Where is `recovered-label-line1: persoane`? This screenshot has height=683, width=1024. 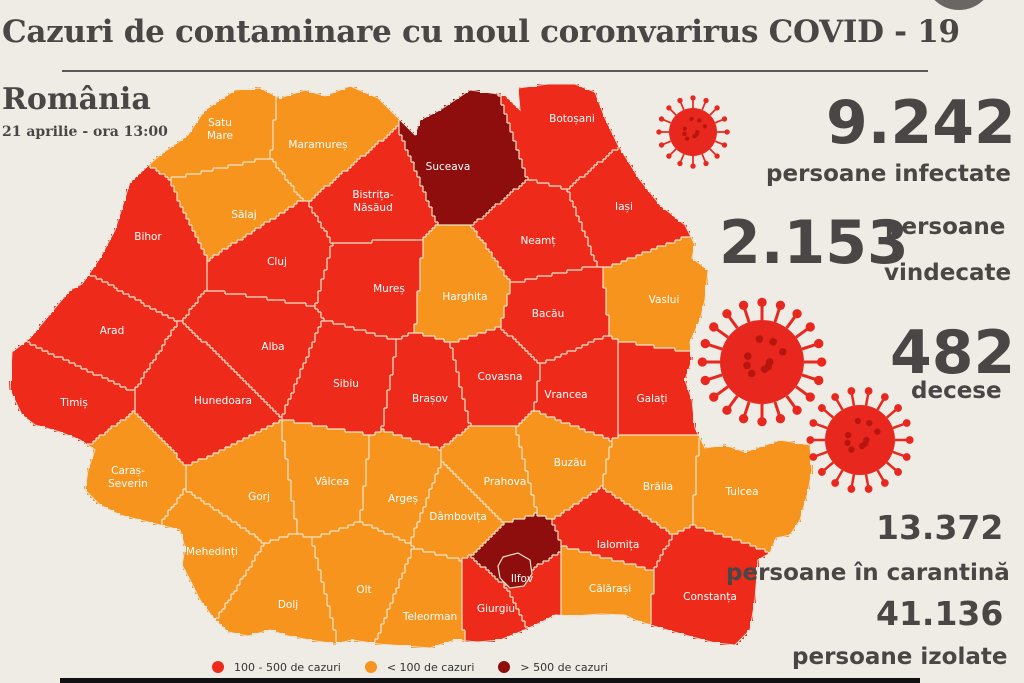 recovered-label-line1: persoane is located at coordinates (945, 227).